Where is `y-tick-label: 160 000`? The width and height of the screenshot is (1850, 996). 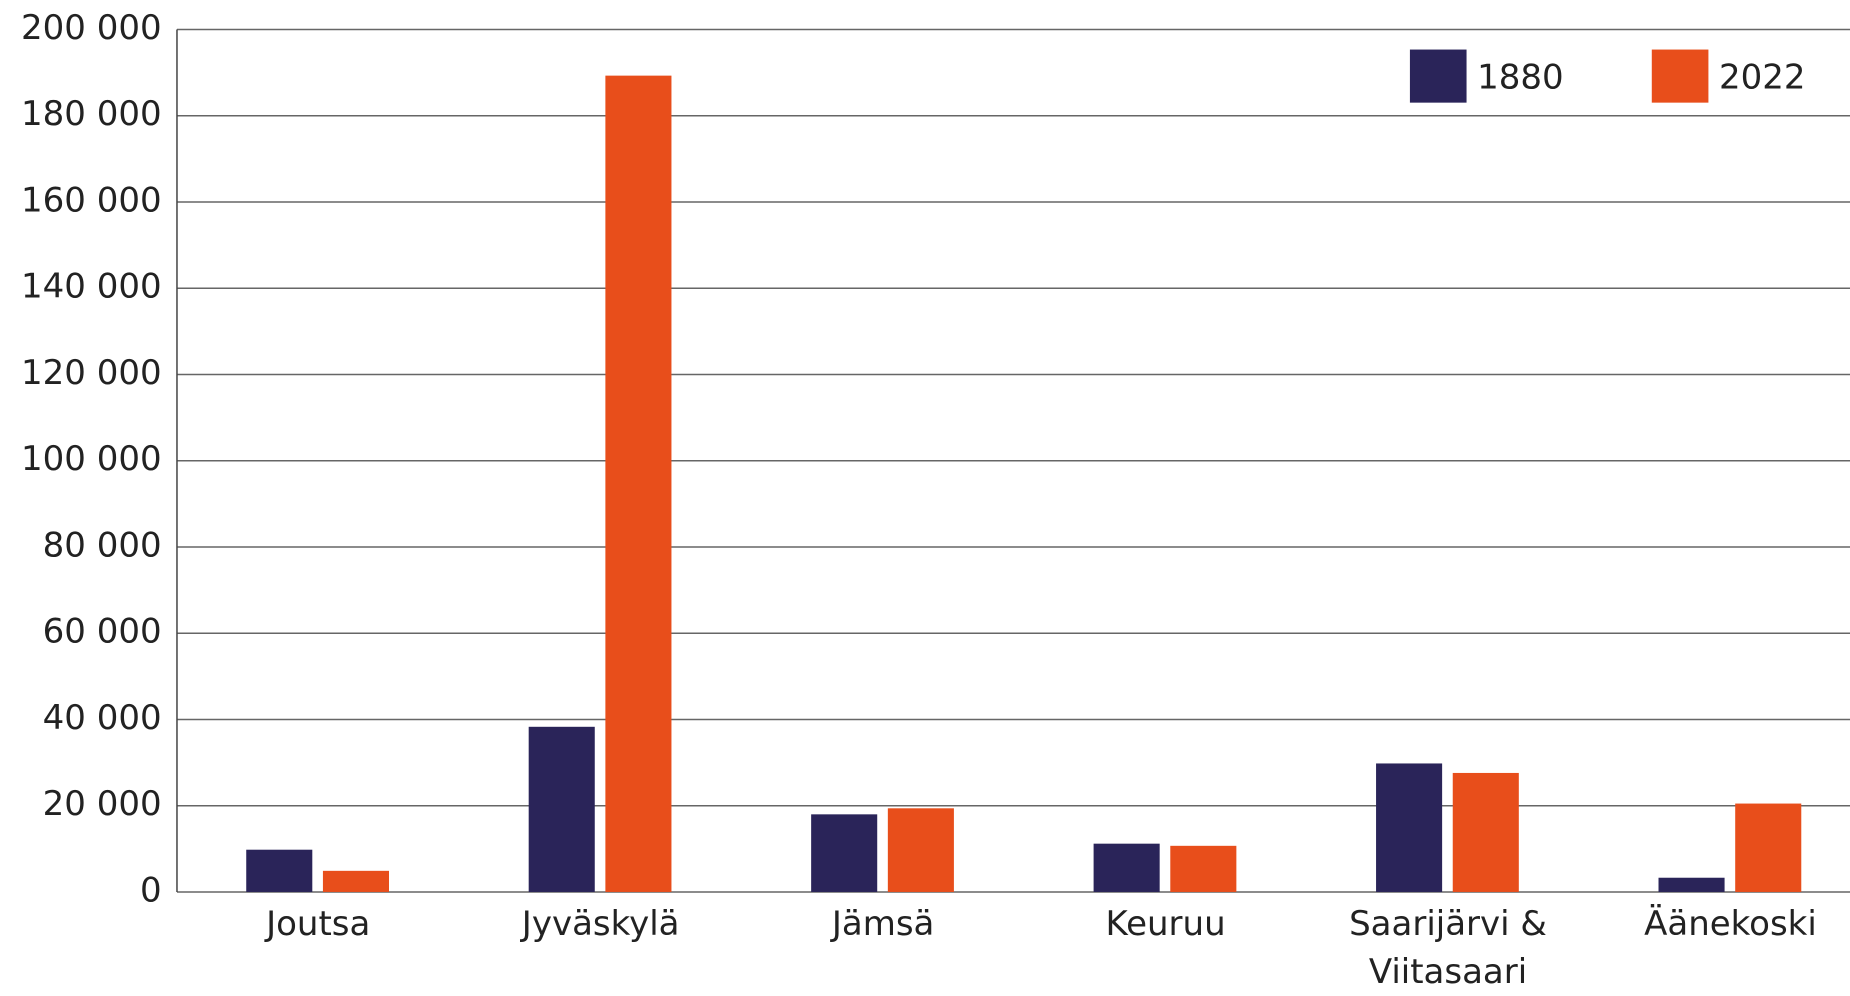
y-tick-label: 160 000 is located at coordinates (91, 200).